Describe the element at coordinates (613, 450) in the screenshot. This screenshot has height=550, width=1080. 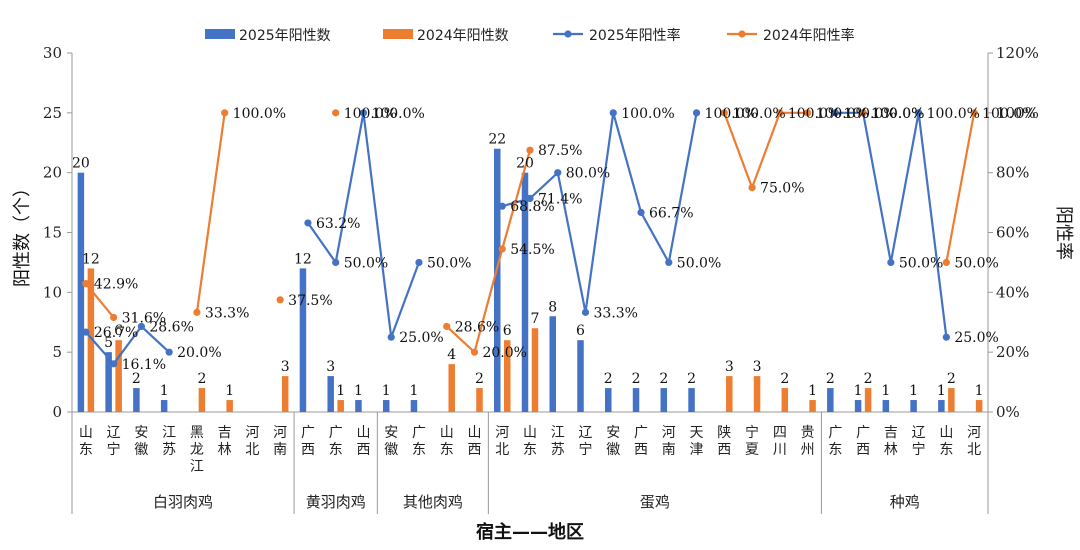
I see `x-category-char: 徽` at that location.